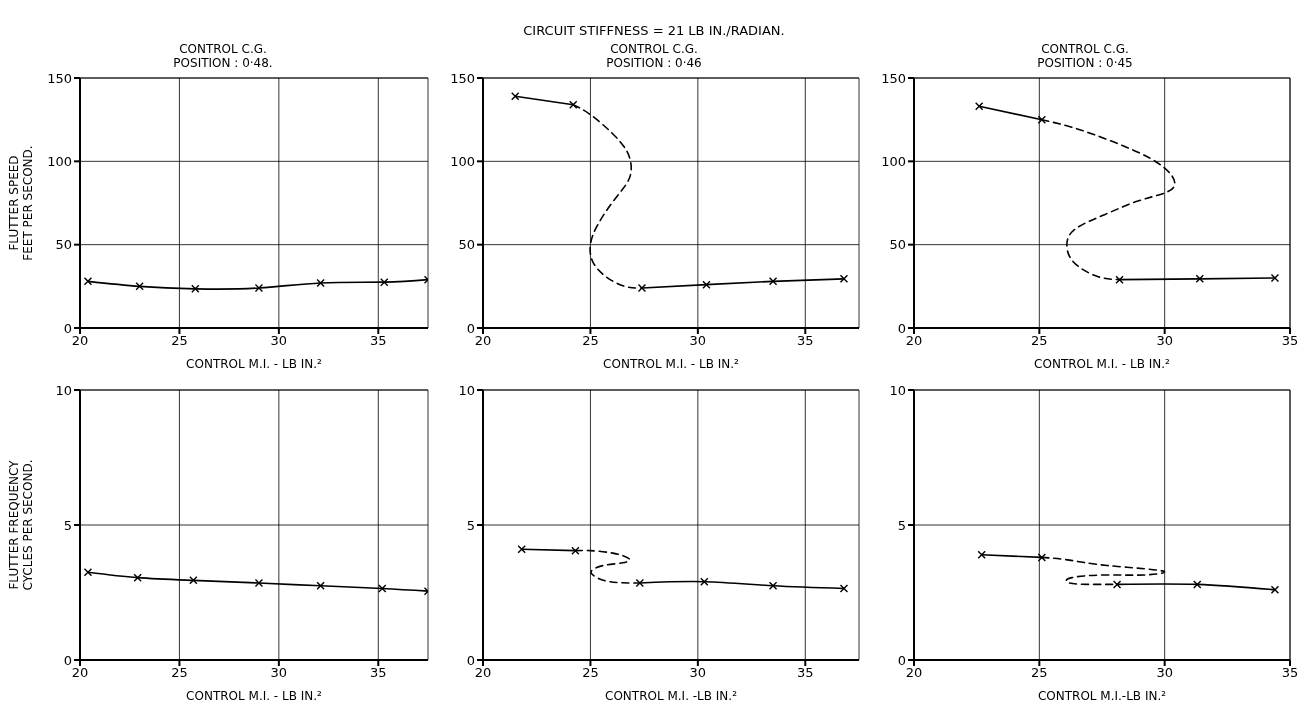  I want to click on chart-title: CONTROL C.G. POSITION : 0·45, so click(1085, 56).